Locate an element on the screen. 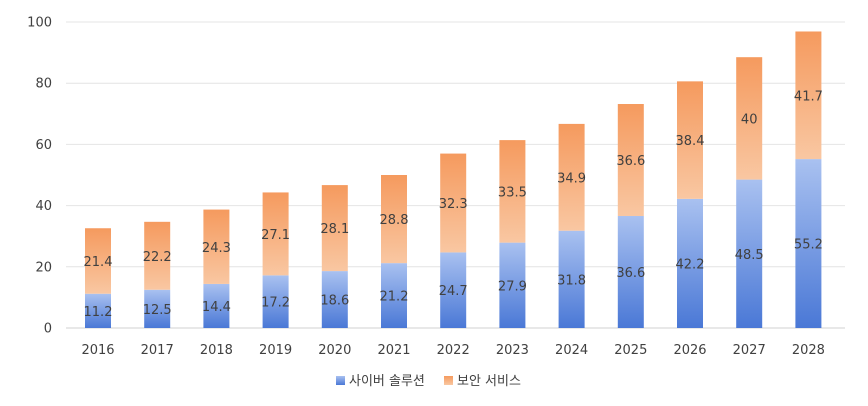 This screenshot has height=406, width=868. data-label-cyber: 55.2 is located at coordinates (808, 245).